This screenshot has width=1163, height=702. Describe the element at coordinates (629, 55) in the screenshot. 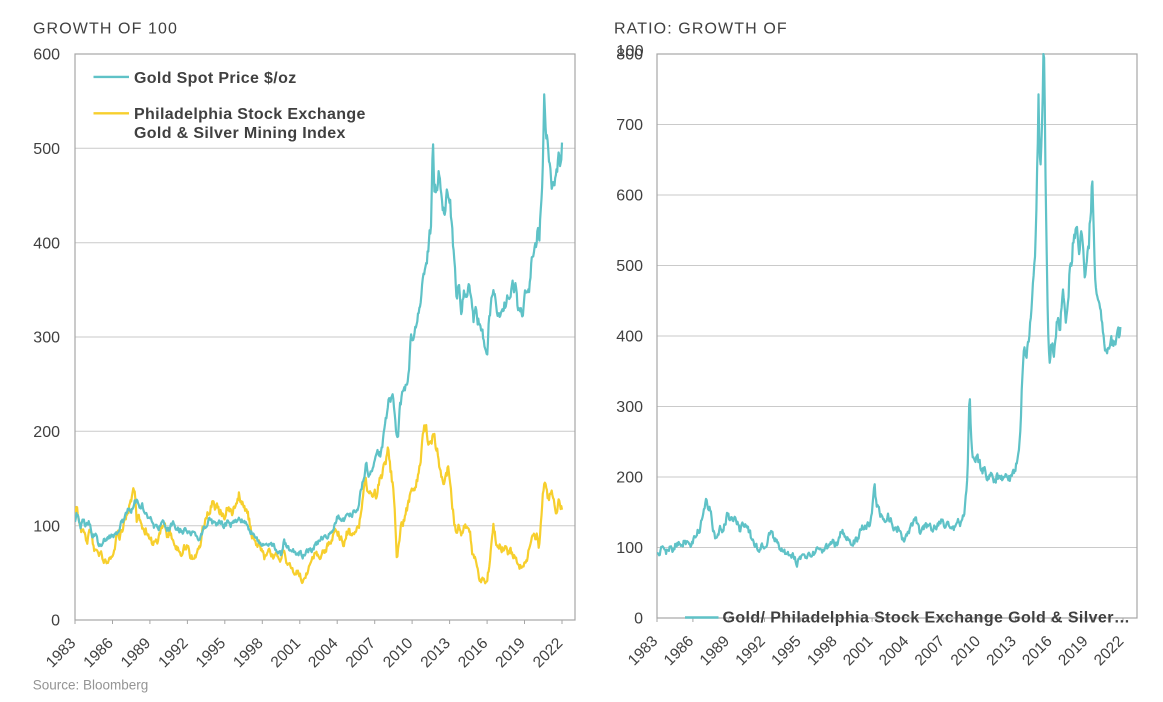

I see `svg-text: 800` at that location.